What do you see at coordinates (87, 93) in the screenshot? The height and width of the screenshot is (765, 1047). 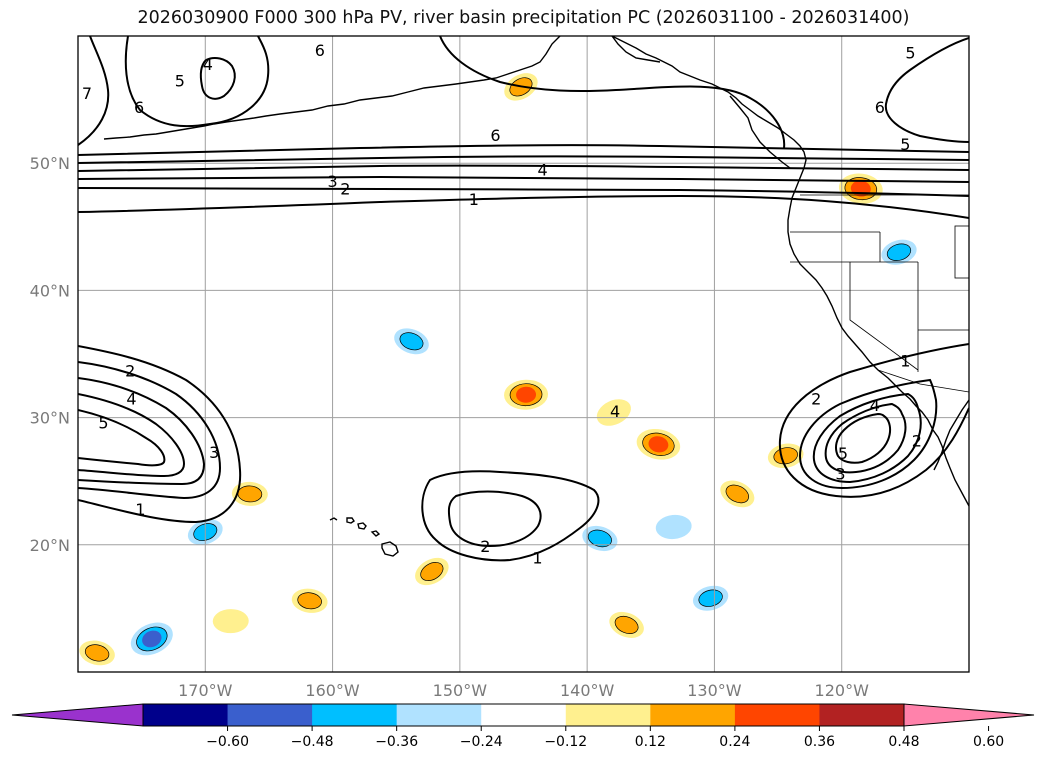 I see `contour-label: 7` at bounding box center [87, 93].